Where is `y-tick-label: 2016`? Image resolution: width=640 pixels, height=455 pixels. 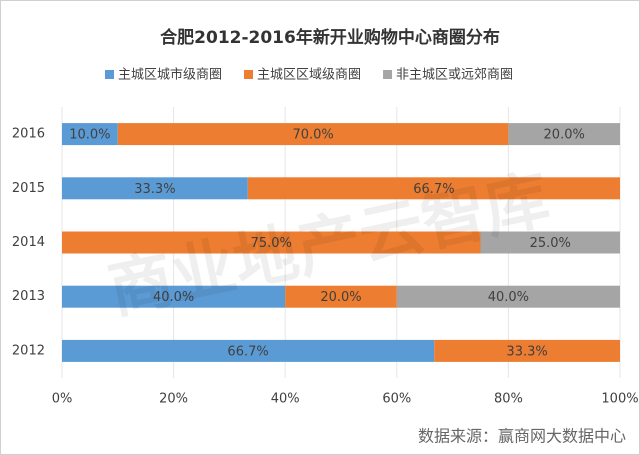 y-tick-label: 2016 is located at coordinates (28, 134).